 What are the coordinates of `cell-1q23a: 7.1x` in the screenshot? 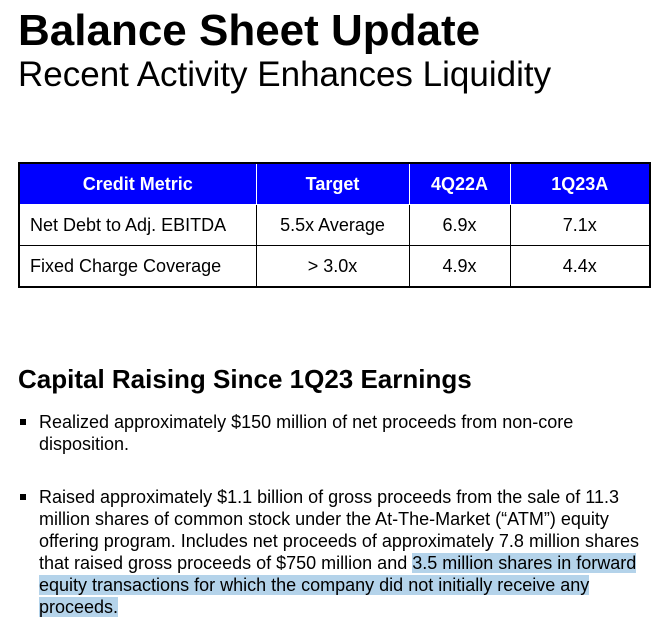 It's located at (580, 225).